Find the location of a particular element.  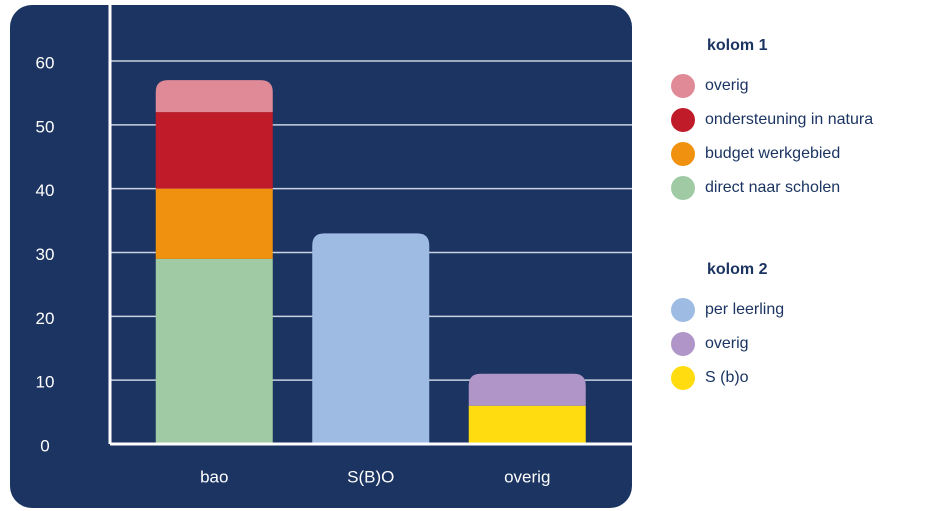

y-tick-label: 50 is located at coordinates (45, 126).